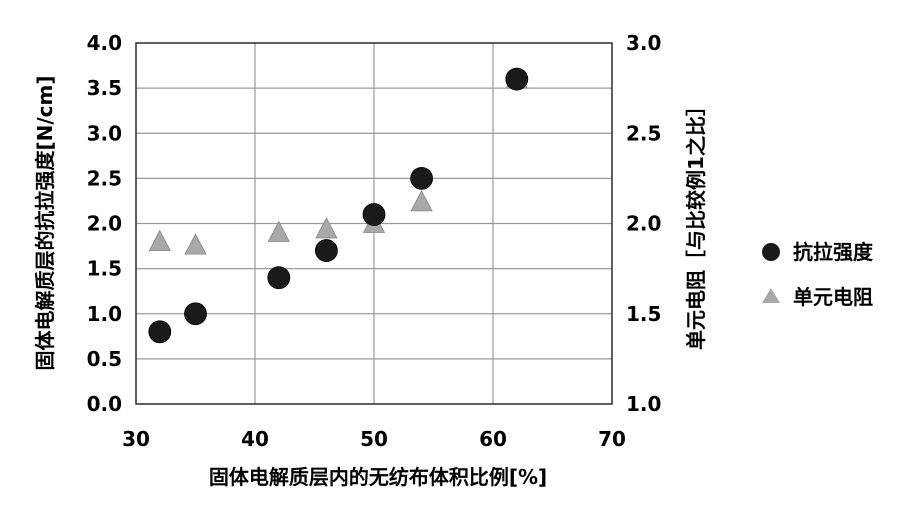 Image resolution: width=920 pixels, height=507 pixels. What do you see at coordinates (833, 252) in the screenshot?
I see `legend-label-tensile-strength: 抗拉强度` at bounding box center [833, 252].